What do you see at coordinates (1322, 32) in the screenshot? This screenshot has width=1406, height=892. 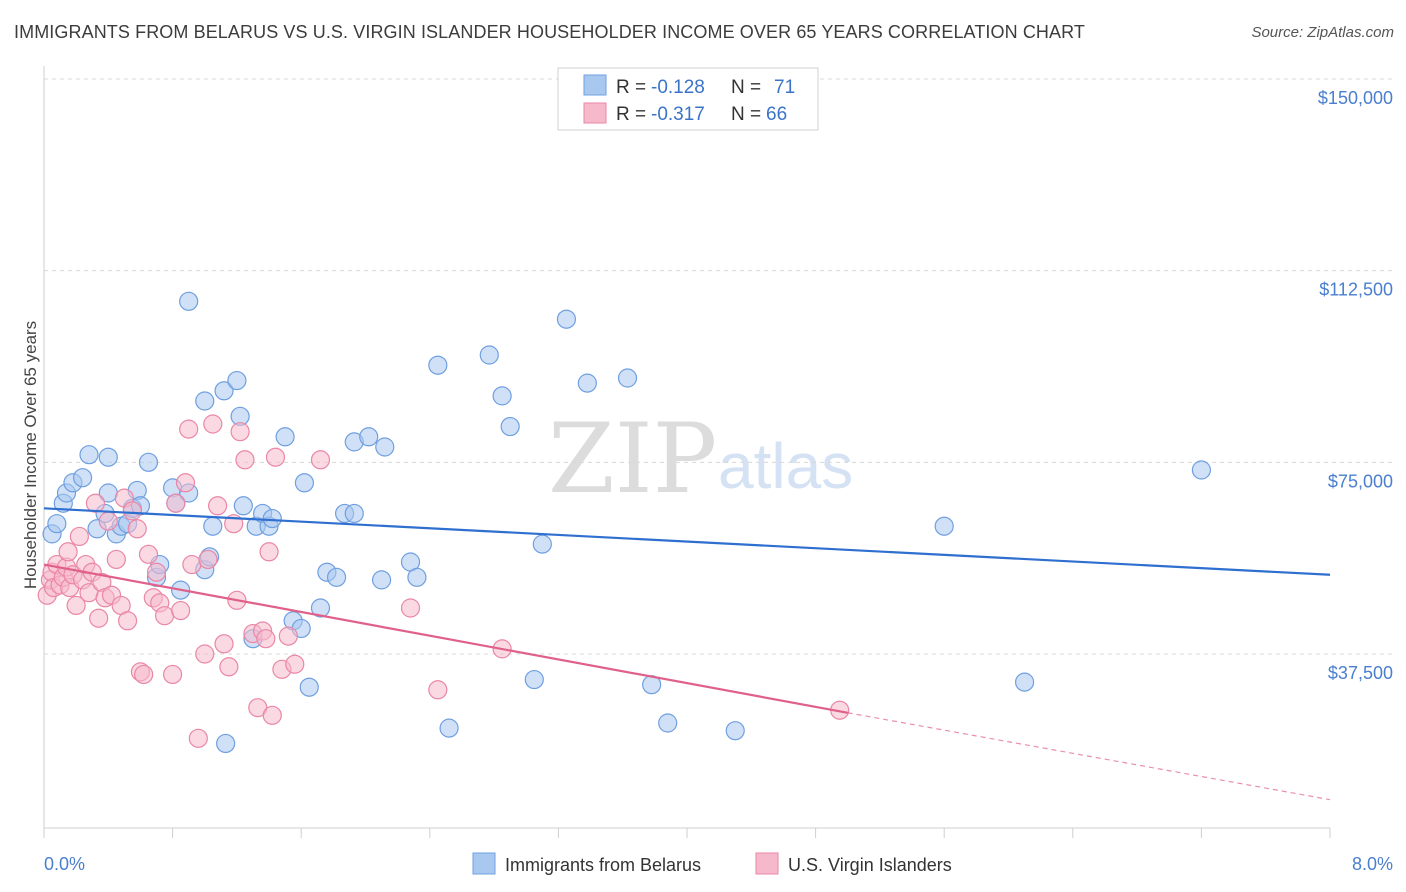 I see `chart-source: Source: ZipAtlas.com` at bounding box center [1322, 32].